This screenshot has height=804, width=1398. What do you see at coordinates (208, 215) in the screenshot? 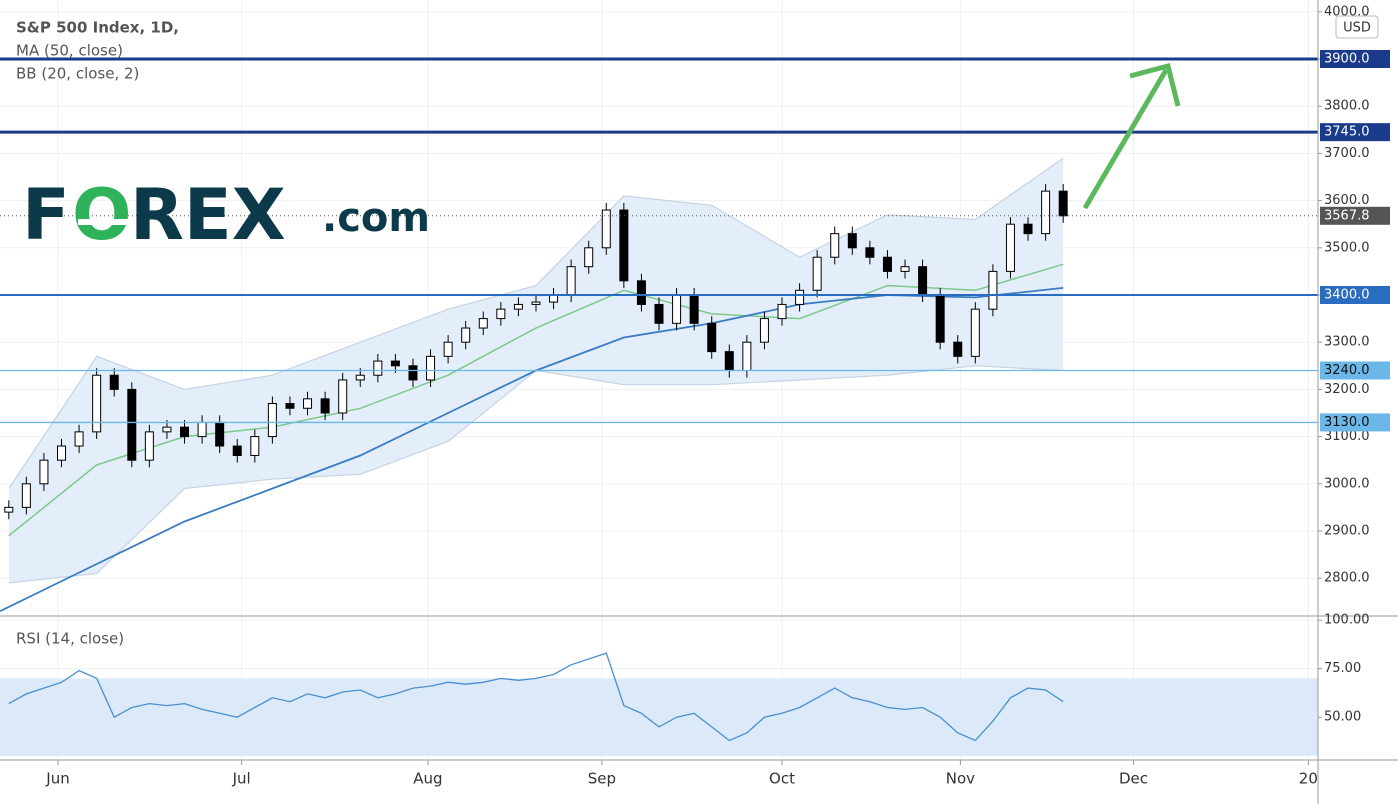
I see `logo-text: REX` at bounding box center [208, 215].